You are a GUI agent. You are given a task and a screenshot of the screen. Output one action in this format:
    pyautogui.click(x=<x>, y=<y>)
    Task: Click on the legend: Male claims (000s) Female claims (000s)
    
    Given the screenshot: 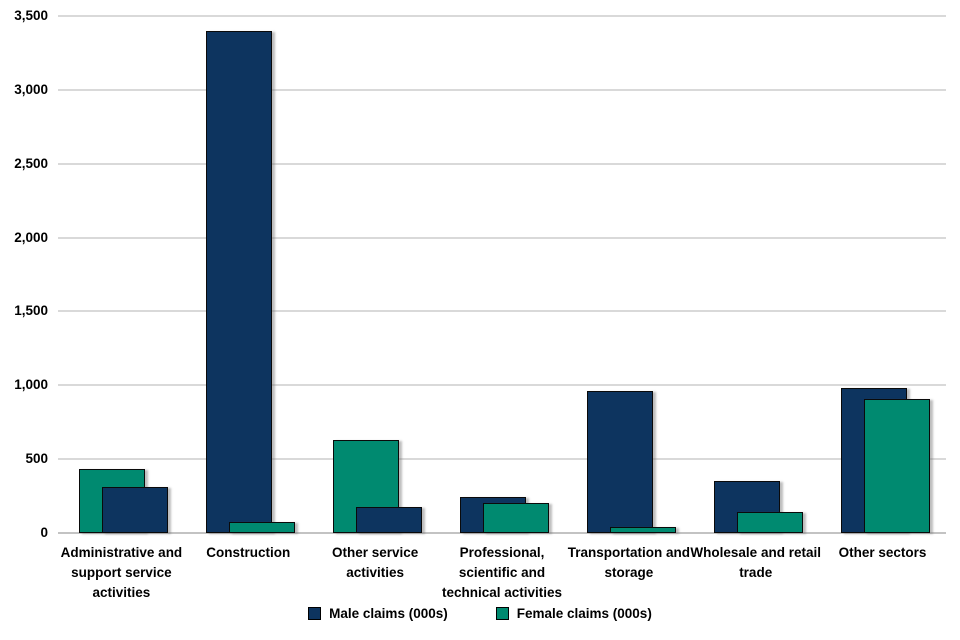 What is the action you would take?
    pyautogui.click(x=480, y=613)
    